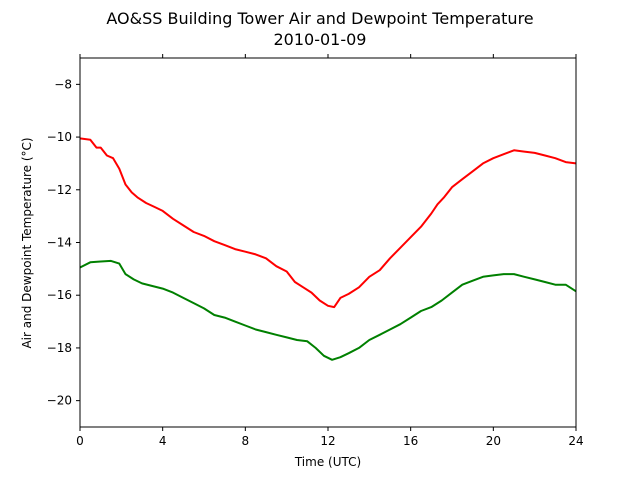 This screenshot has width=640, height=480. Describe the element at coordinates (63, 84) in the screenshot. I see `y-tick-label: −8` at that location.